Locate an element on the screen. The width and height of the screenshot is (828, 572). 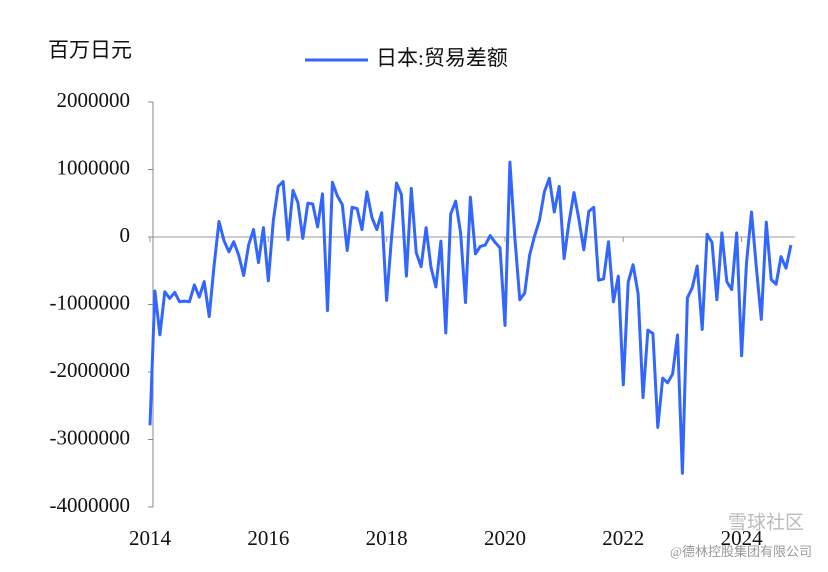
x-tick-label: 2014 is located at coordinates (150, 538).